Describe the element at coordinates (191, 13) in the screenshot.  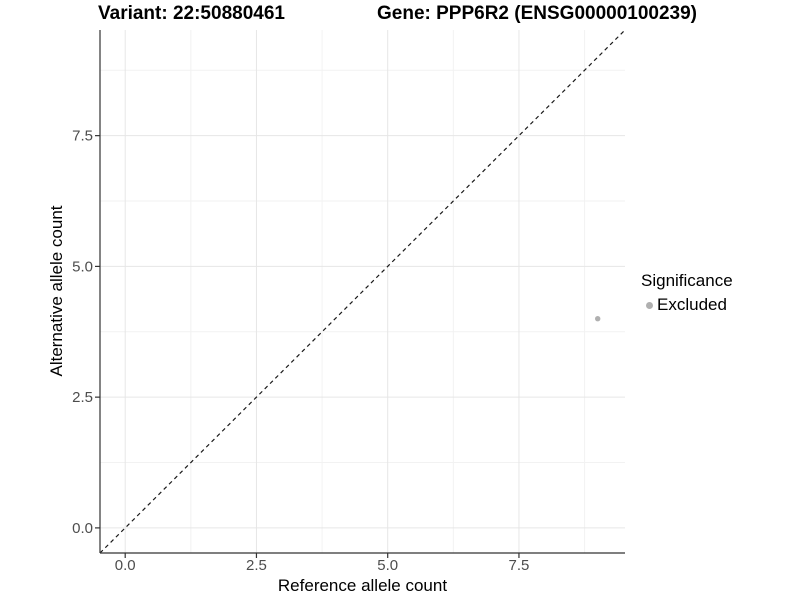
I see `plot-title-variant: Variant: 22:50880461` at that location.